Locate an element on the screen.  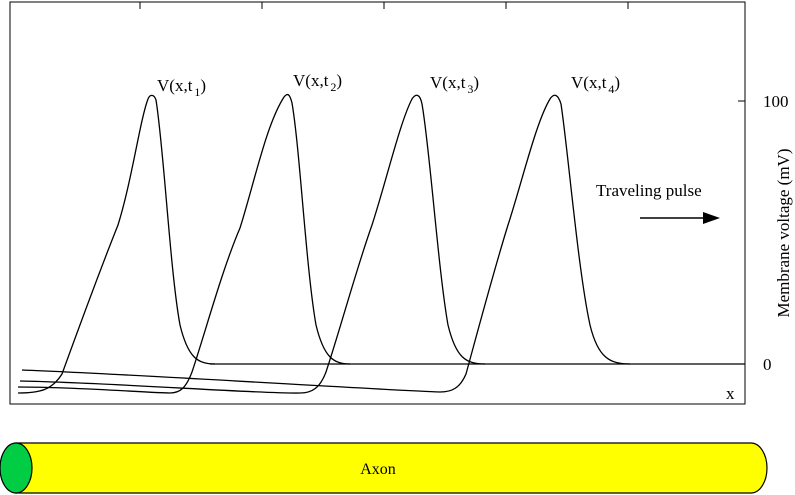
top-ticks is located at coordinates (384, 5).